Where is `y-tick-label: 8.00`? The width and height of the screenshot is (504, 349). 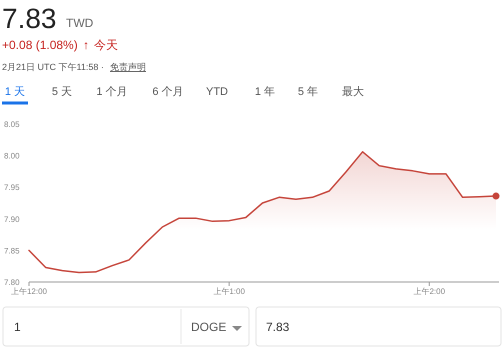
y-tick-label: 8.00 is located at coordinates (12, 156).